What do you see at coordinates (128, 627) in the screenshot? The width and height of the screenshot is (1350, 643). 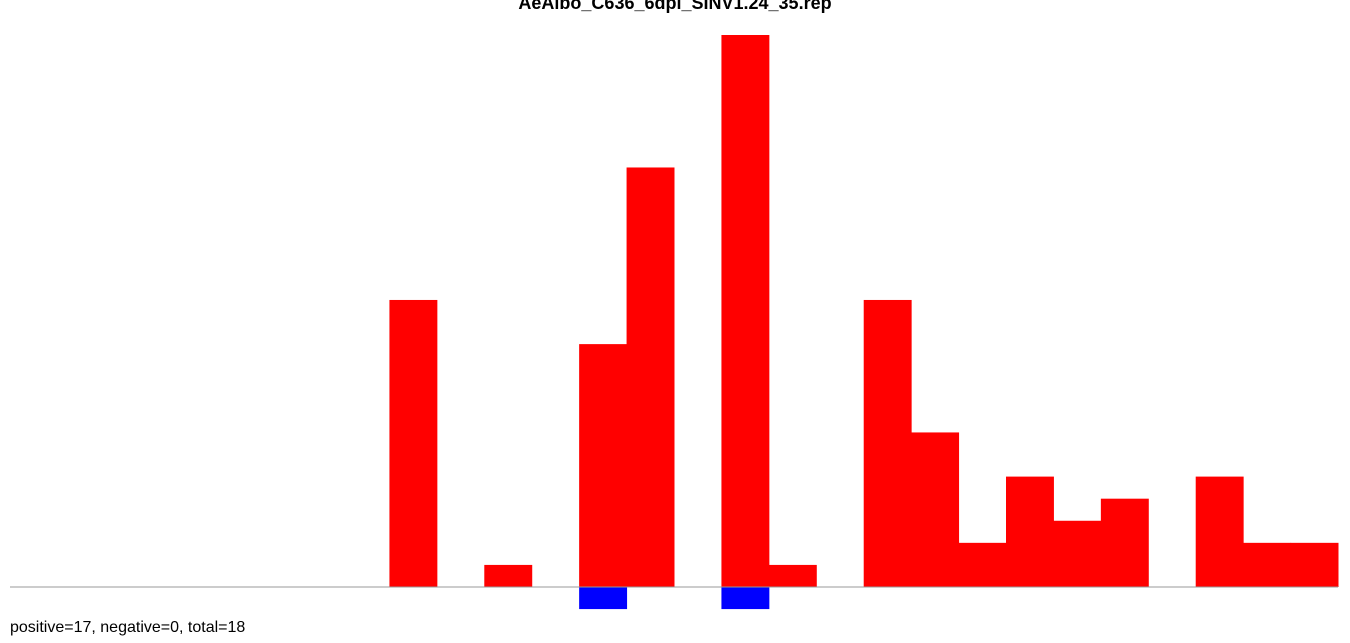 I see `summary-text: positive=17, negative=0, total=18` at bounding box center [128, 627].